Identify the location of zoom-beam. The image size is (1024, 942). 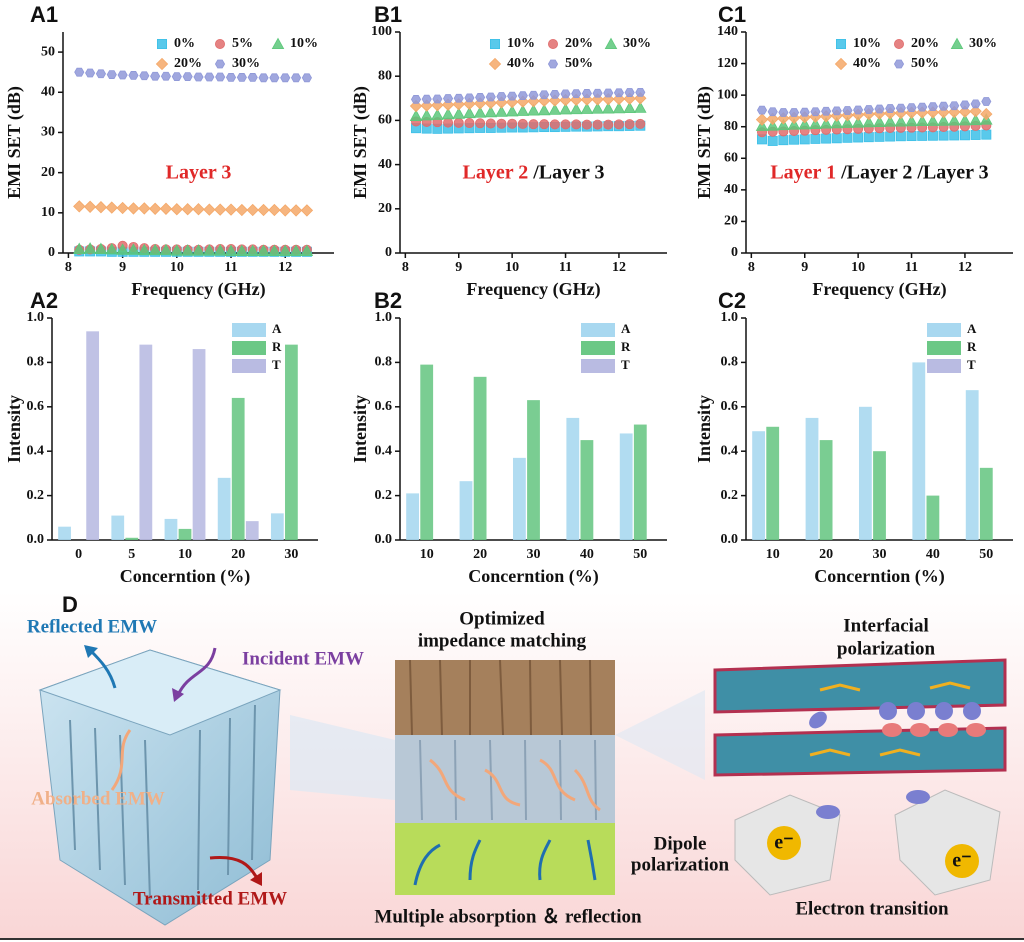
(660, 735).